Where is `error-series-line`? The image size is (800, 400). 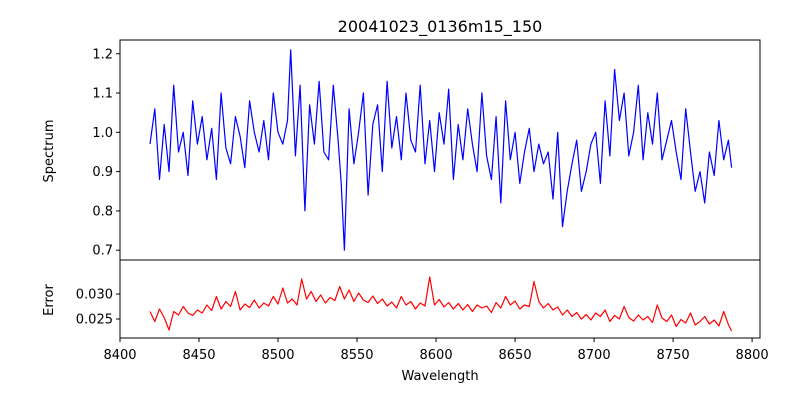 error-series-line is located at coordinates (441, 304).